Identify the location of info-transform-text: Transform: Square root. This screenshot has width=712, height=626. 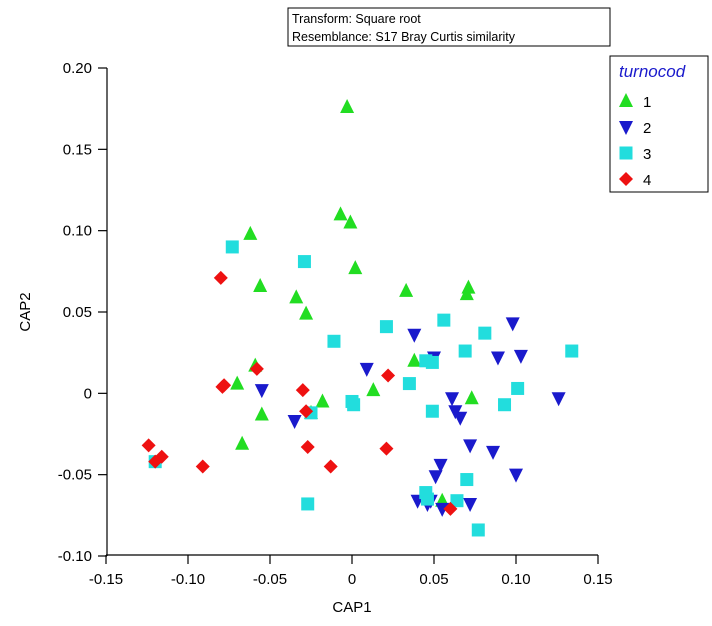
(356, 19).